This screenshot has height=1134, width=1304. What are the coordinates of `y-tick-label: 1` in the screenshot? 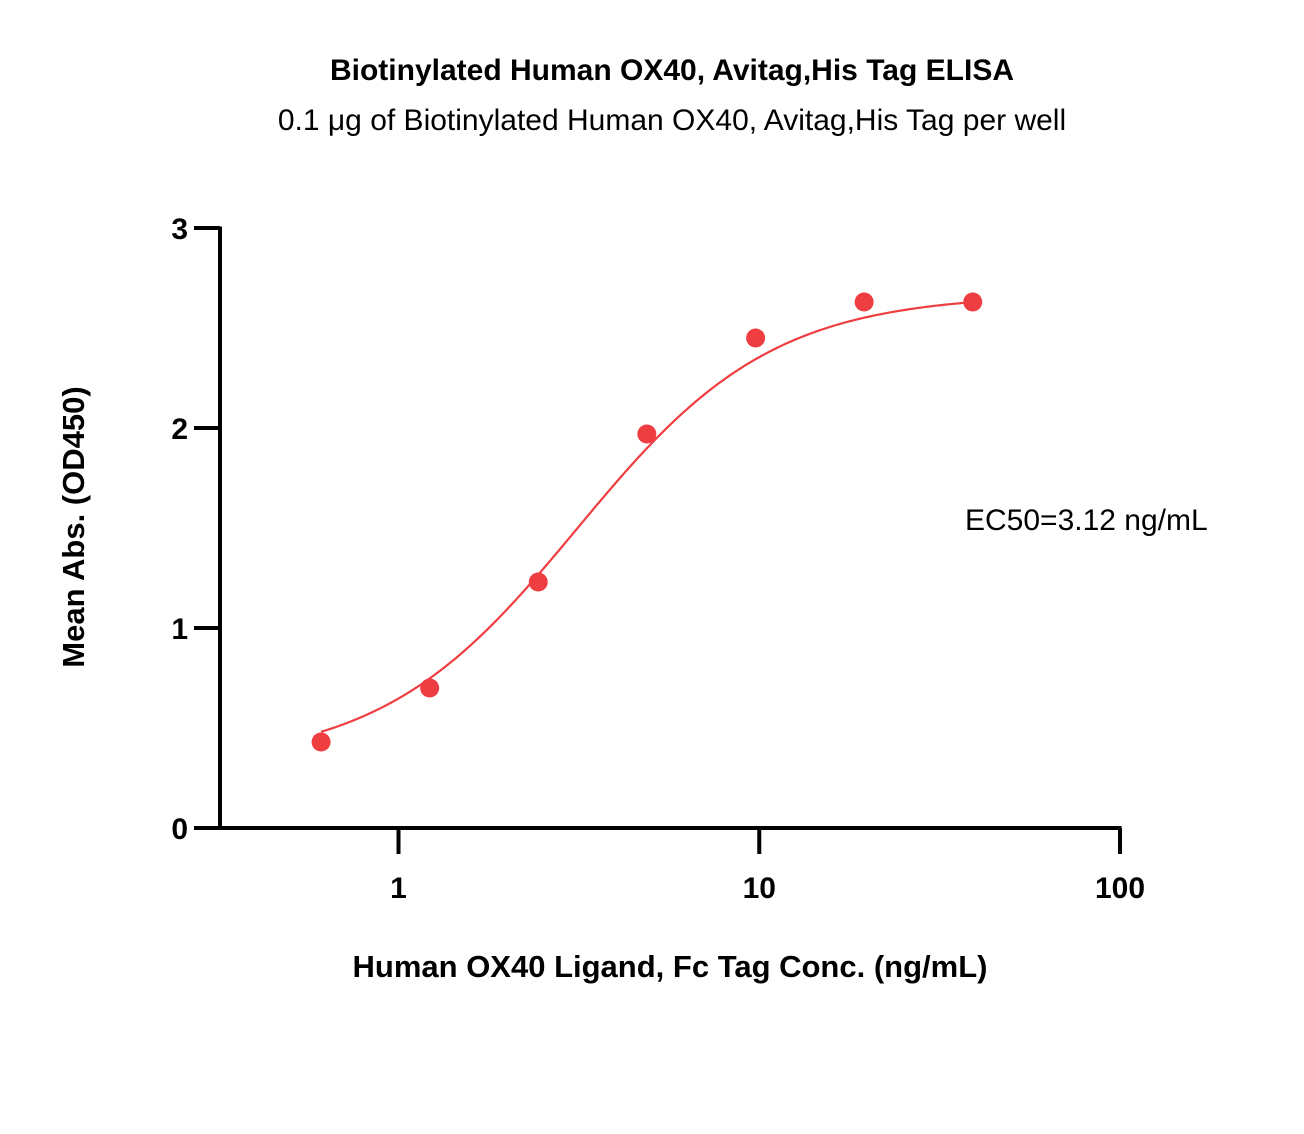 It's located at (179, 629).